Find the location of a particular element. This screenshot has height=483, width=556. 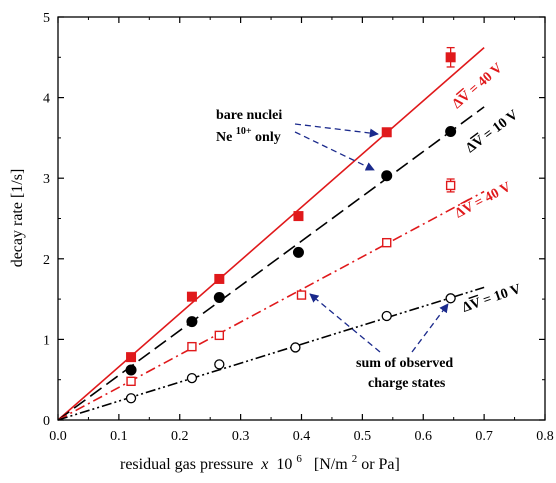

x-tick-label-6: 0.6 is located at coordinates (424, 436).